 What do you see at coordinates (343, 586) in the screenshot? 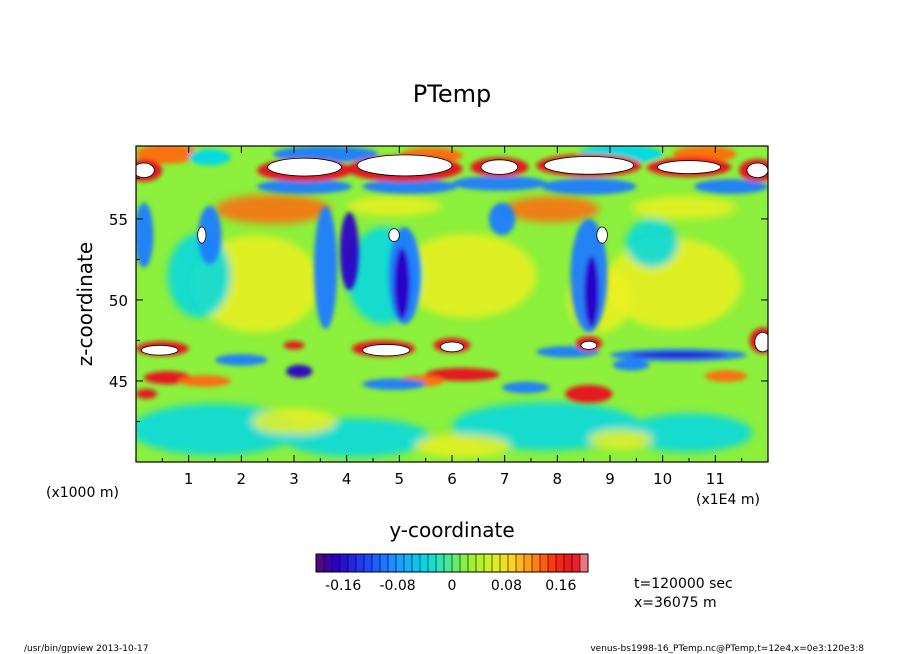
I see `colorbar-tick-label: -0.16` at bounding box center [343, 586].